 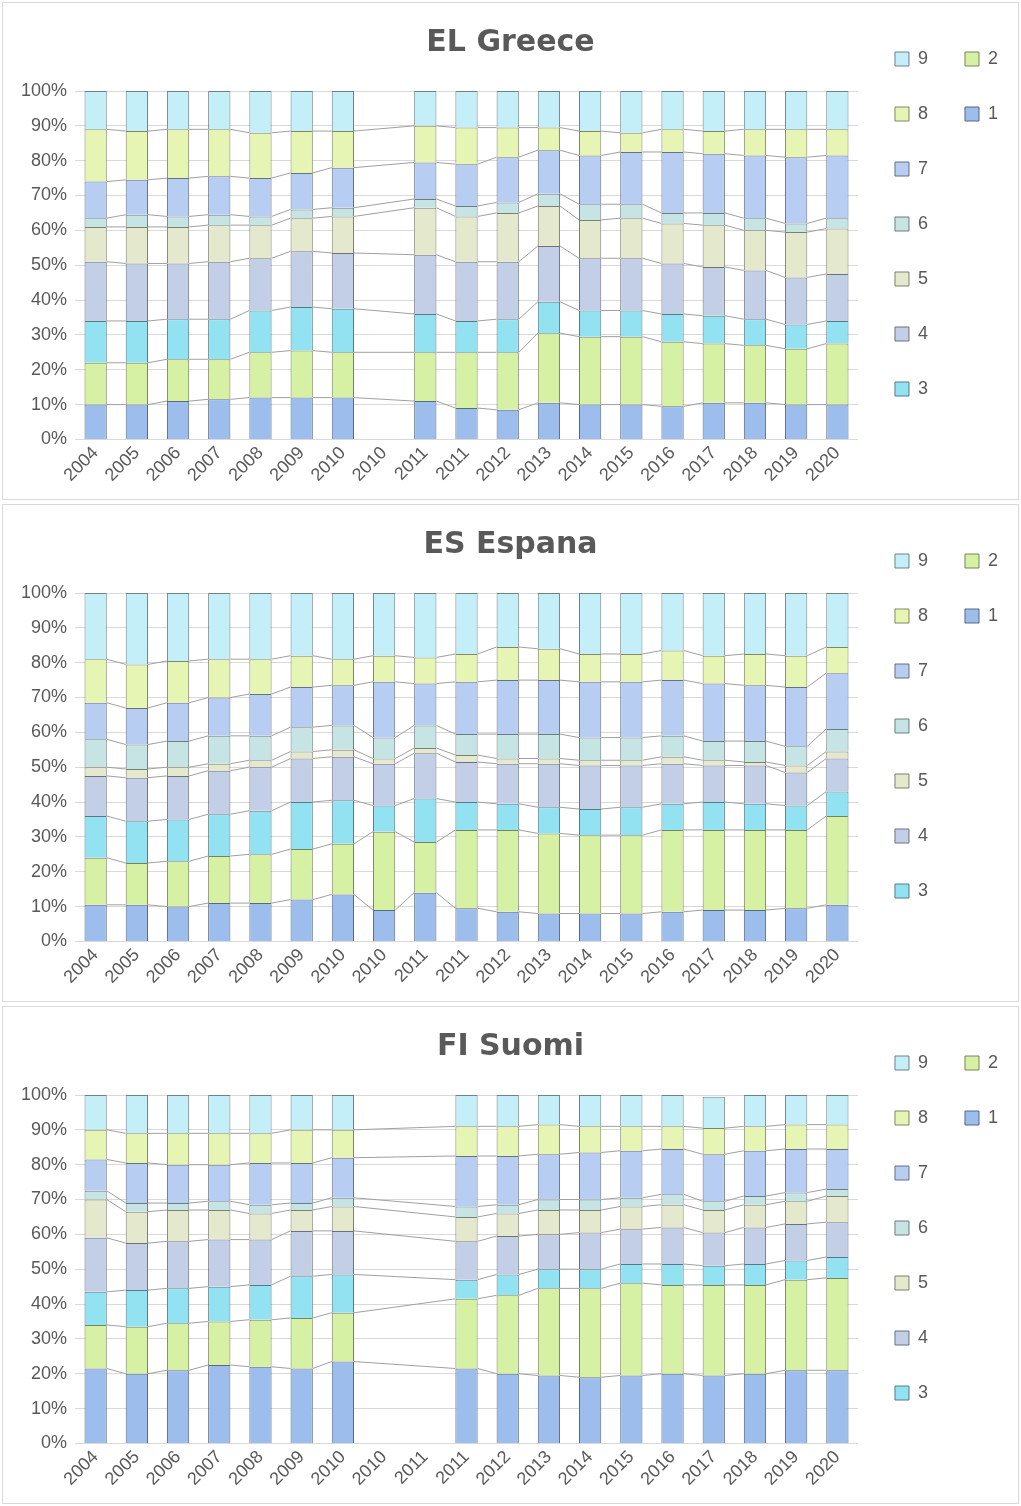 What do you see at coordinates (510, 1044) in the screenshot?
I see `chart-title: FI Suomi` at bounding box center [510, 1044].